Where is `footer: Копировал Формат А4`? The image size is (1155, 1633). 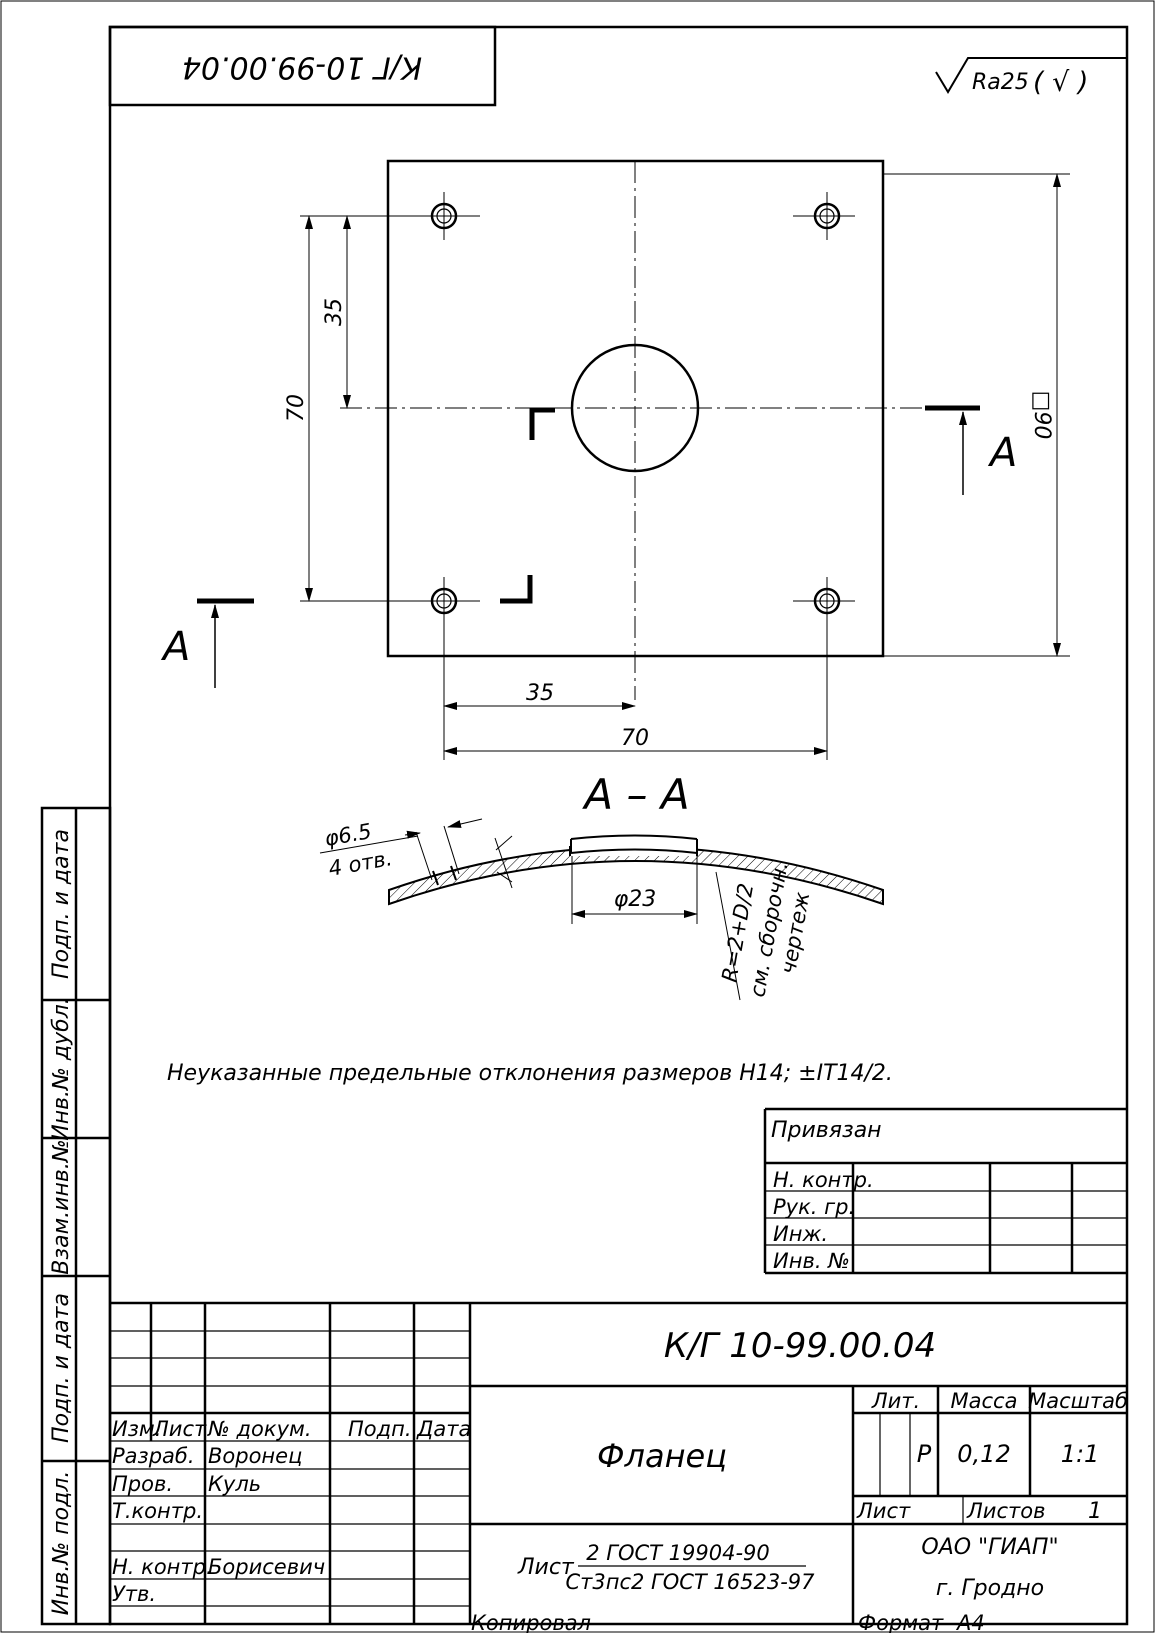 footer: Копировал Формат А4 is located at coordinates (728, 1622).